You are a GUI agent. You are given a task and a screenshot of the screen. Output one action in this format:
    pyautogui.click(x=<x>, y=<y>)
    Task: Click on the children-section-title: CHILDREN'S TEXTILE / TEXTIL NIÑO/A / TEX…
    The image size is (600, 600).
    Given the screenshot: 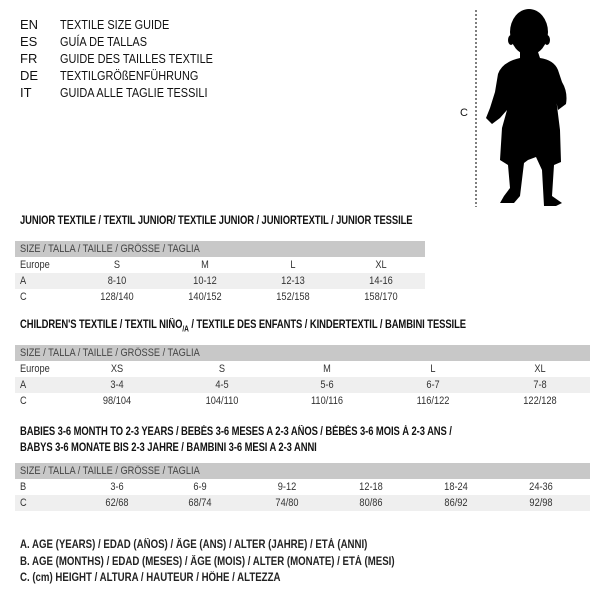 What is the action you would take?
    pyautogui.click(x=292, y=326)
    